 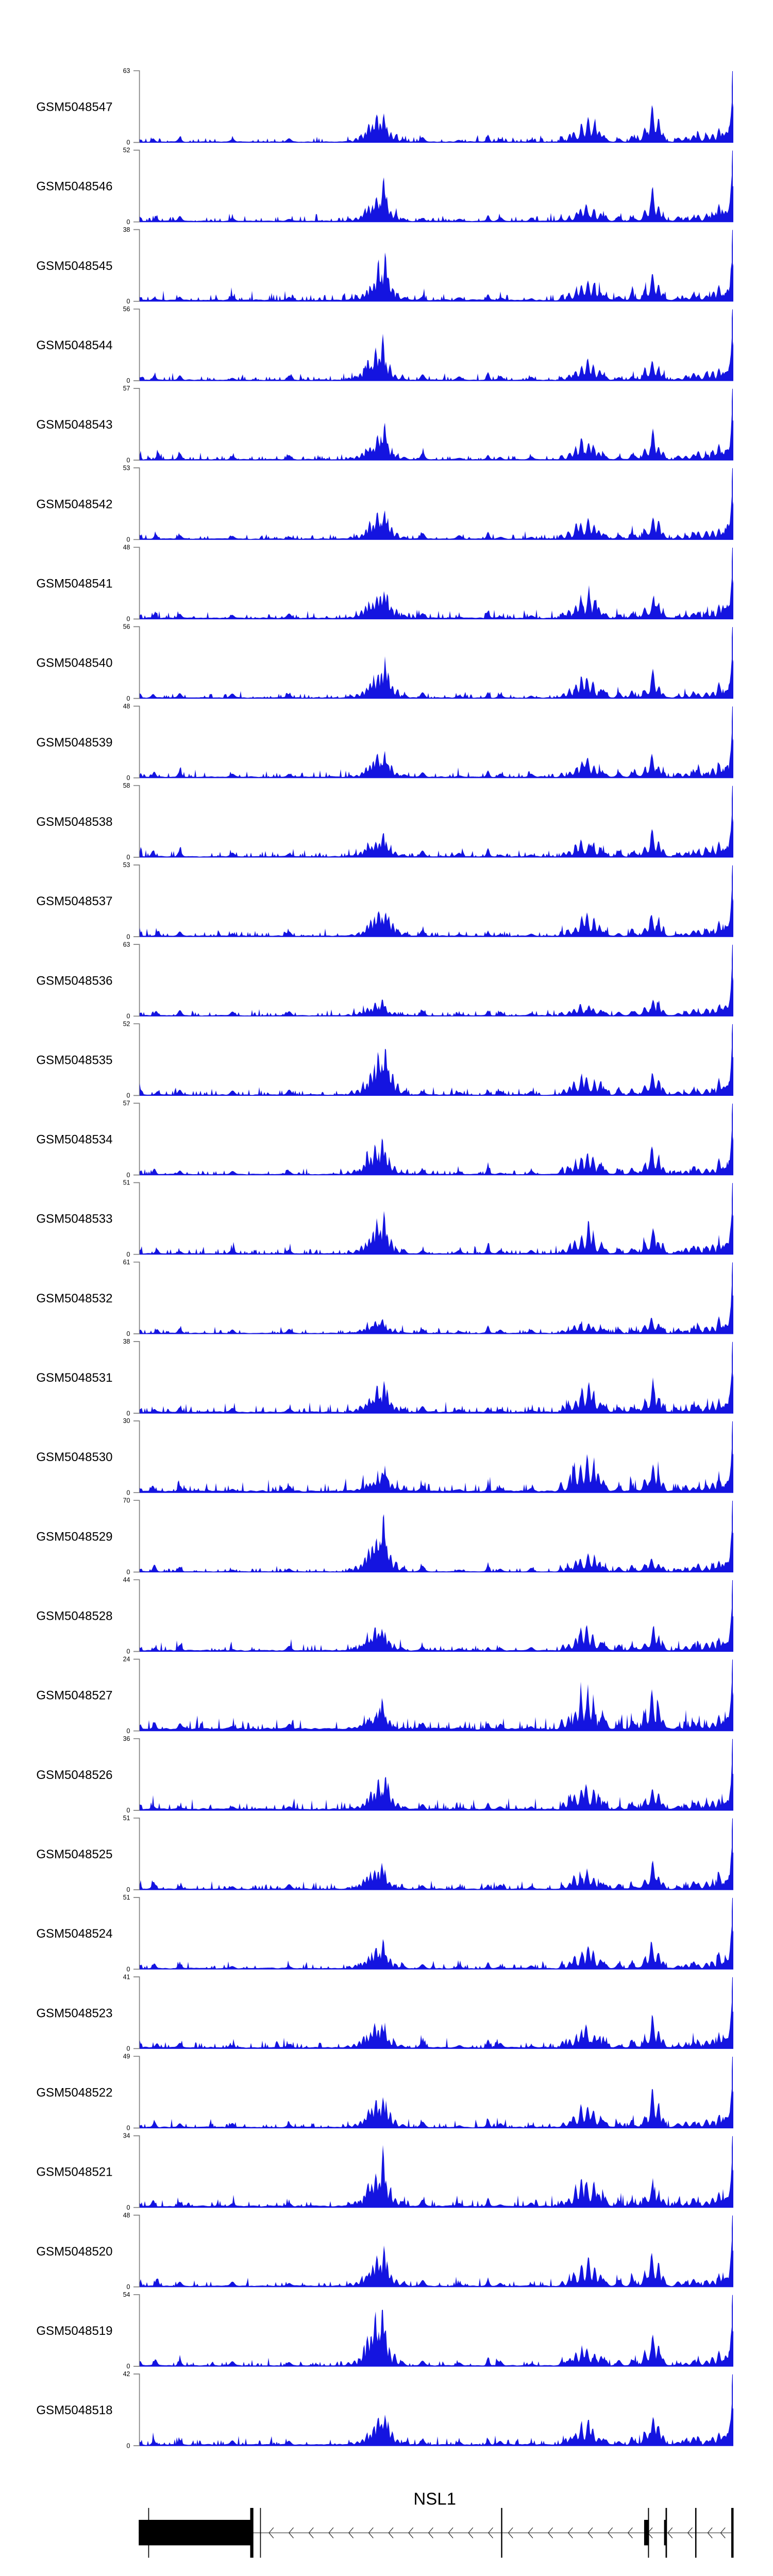 What do you see at coordinates (126, 2136) in the screenshot?
I see `svg-text: 34` at bounding box center [126, 2136].